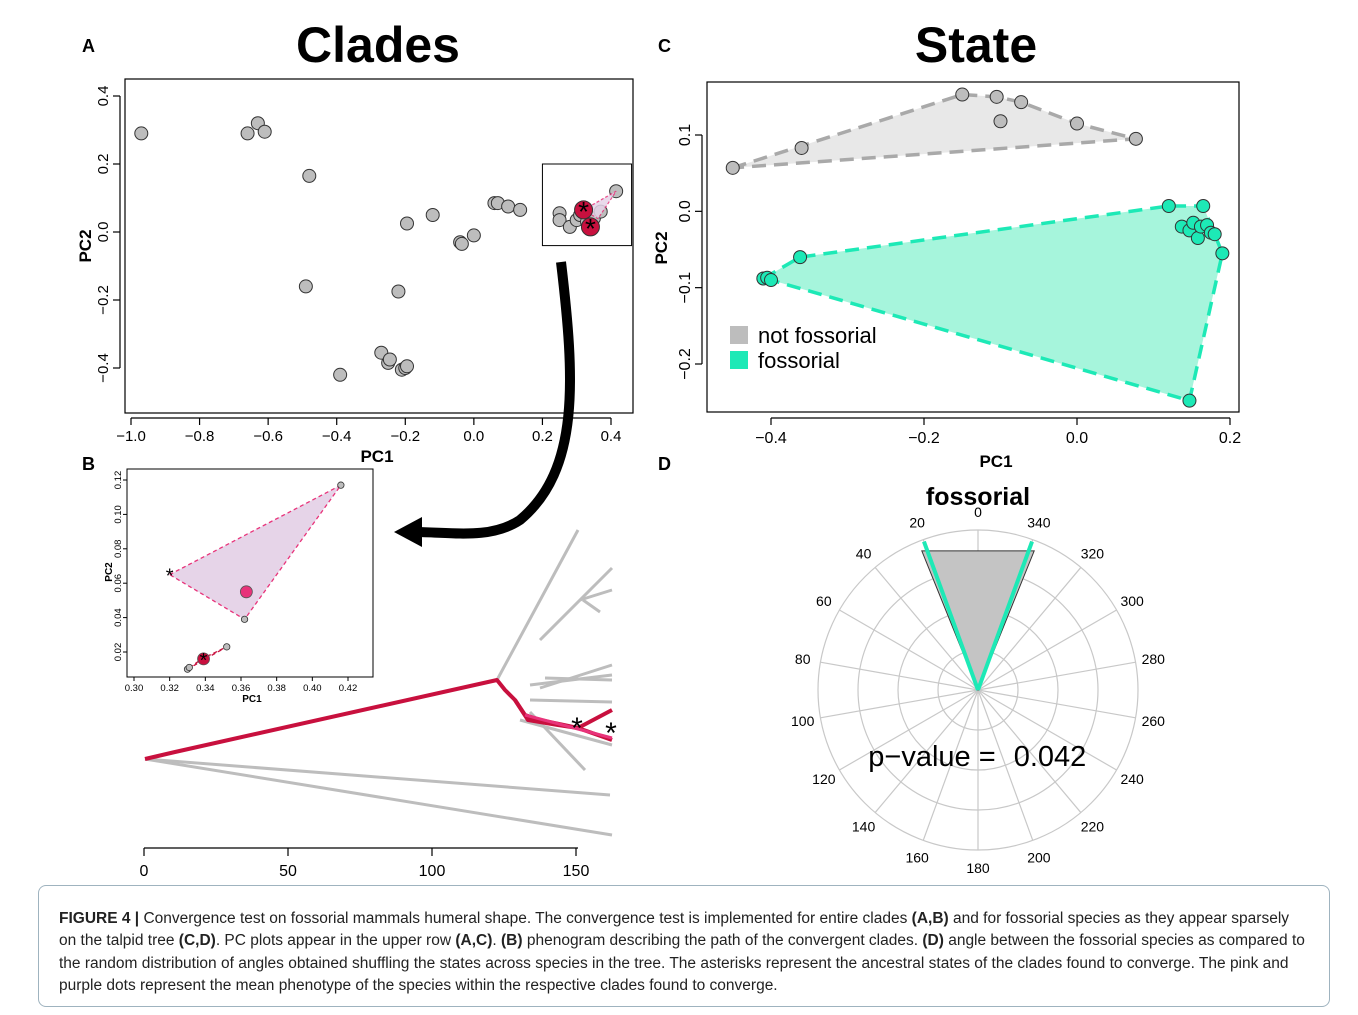 This screenshot has width=1358, height=1015. I want to click on y-tick-label: 0.2, so click(103, 164).